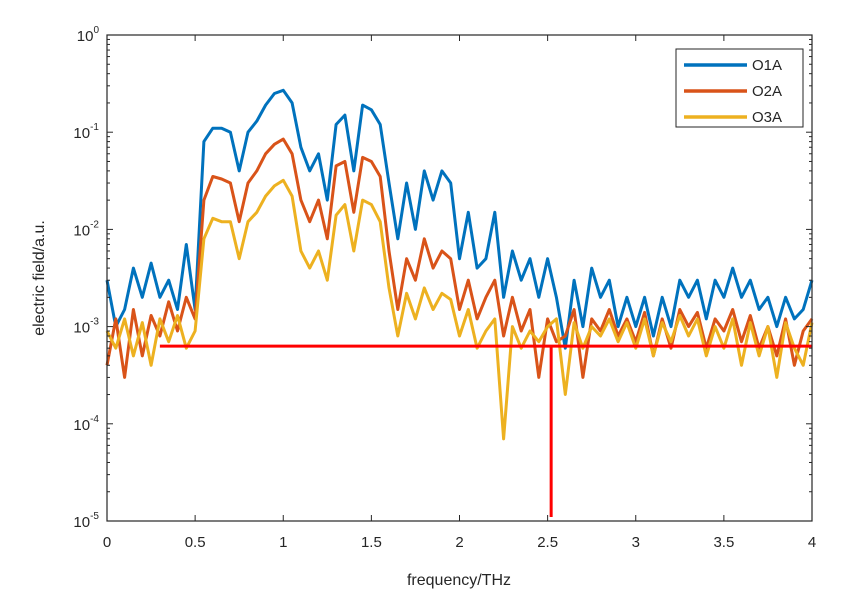 This screenshot has width=858, height=606. I want to click on x-tick-label: 4, so click(812, 542).